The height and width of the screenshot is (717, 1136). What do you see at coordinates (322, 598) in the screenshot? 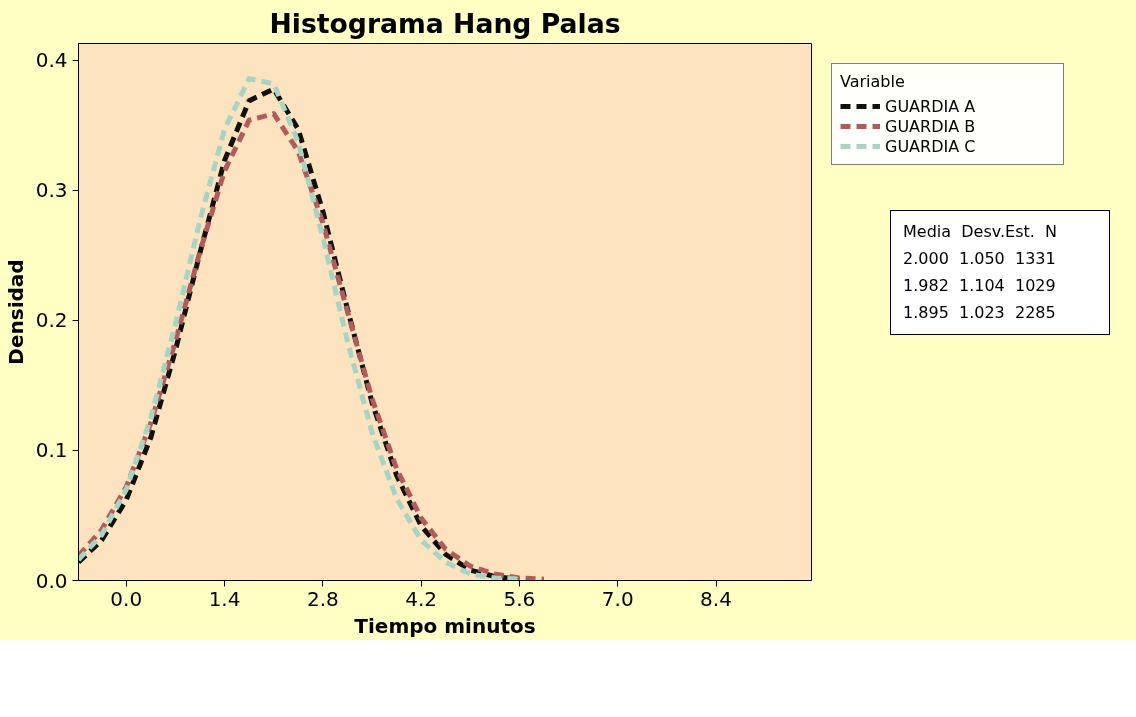
I see `x-tick-label: 2.8` at bounding box center [322, 598].